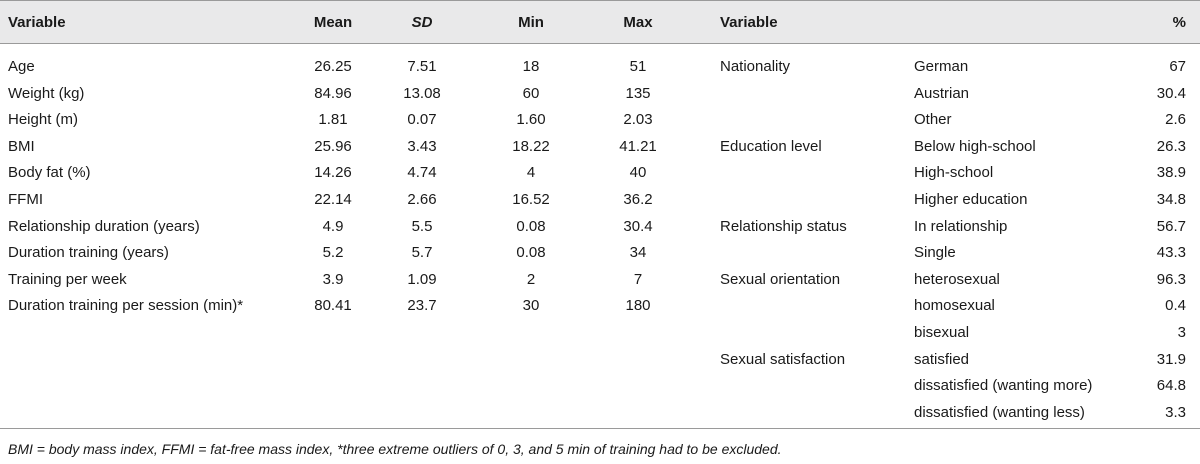  What do you see at coordinates (21, 66) in the screenshot?
I see `row-label: Age` at bounding box center [21, 66].